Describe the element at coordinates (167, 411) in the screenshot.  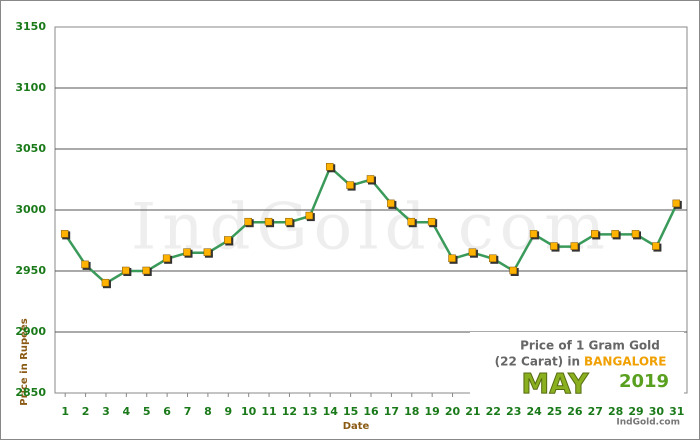
I see `x-tick-label: 6` at that location.